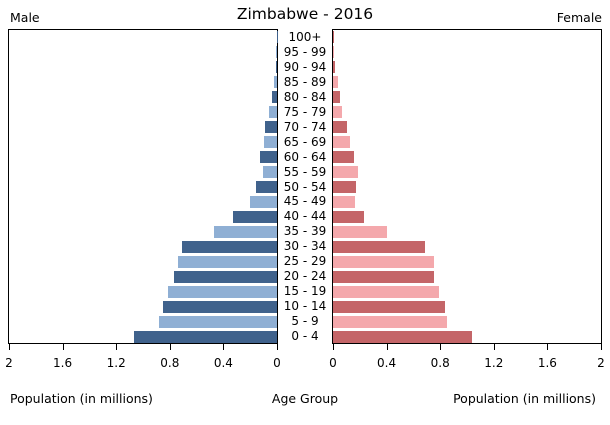 This screenshot has height=425, width=610. What do you see at coordinates (305, 398) in the screenshot?
I see `center-x-axis-label: Age Group` at bounding box center [305, 398].